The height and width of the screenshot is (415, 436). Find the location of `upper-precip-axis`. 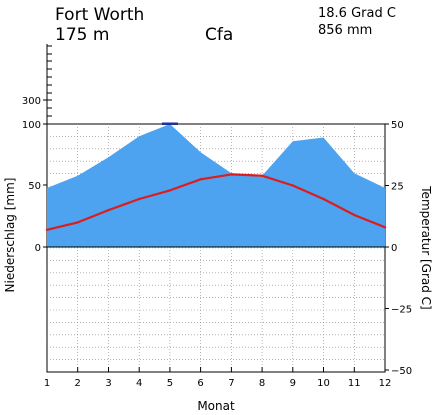

upper-precip-axis is located at coordinates (49, 84).